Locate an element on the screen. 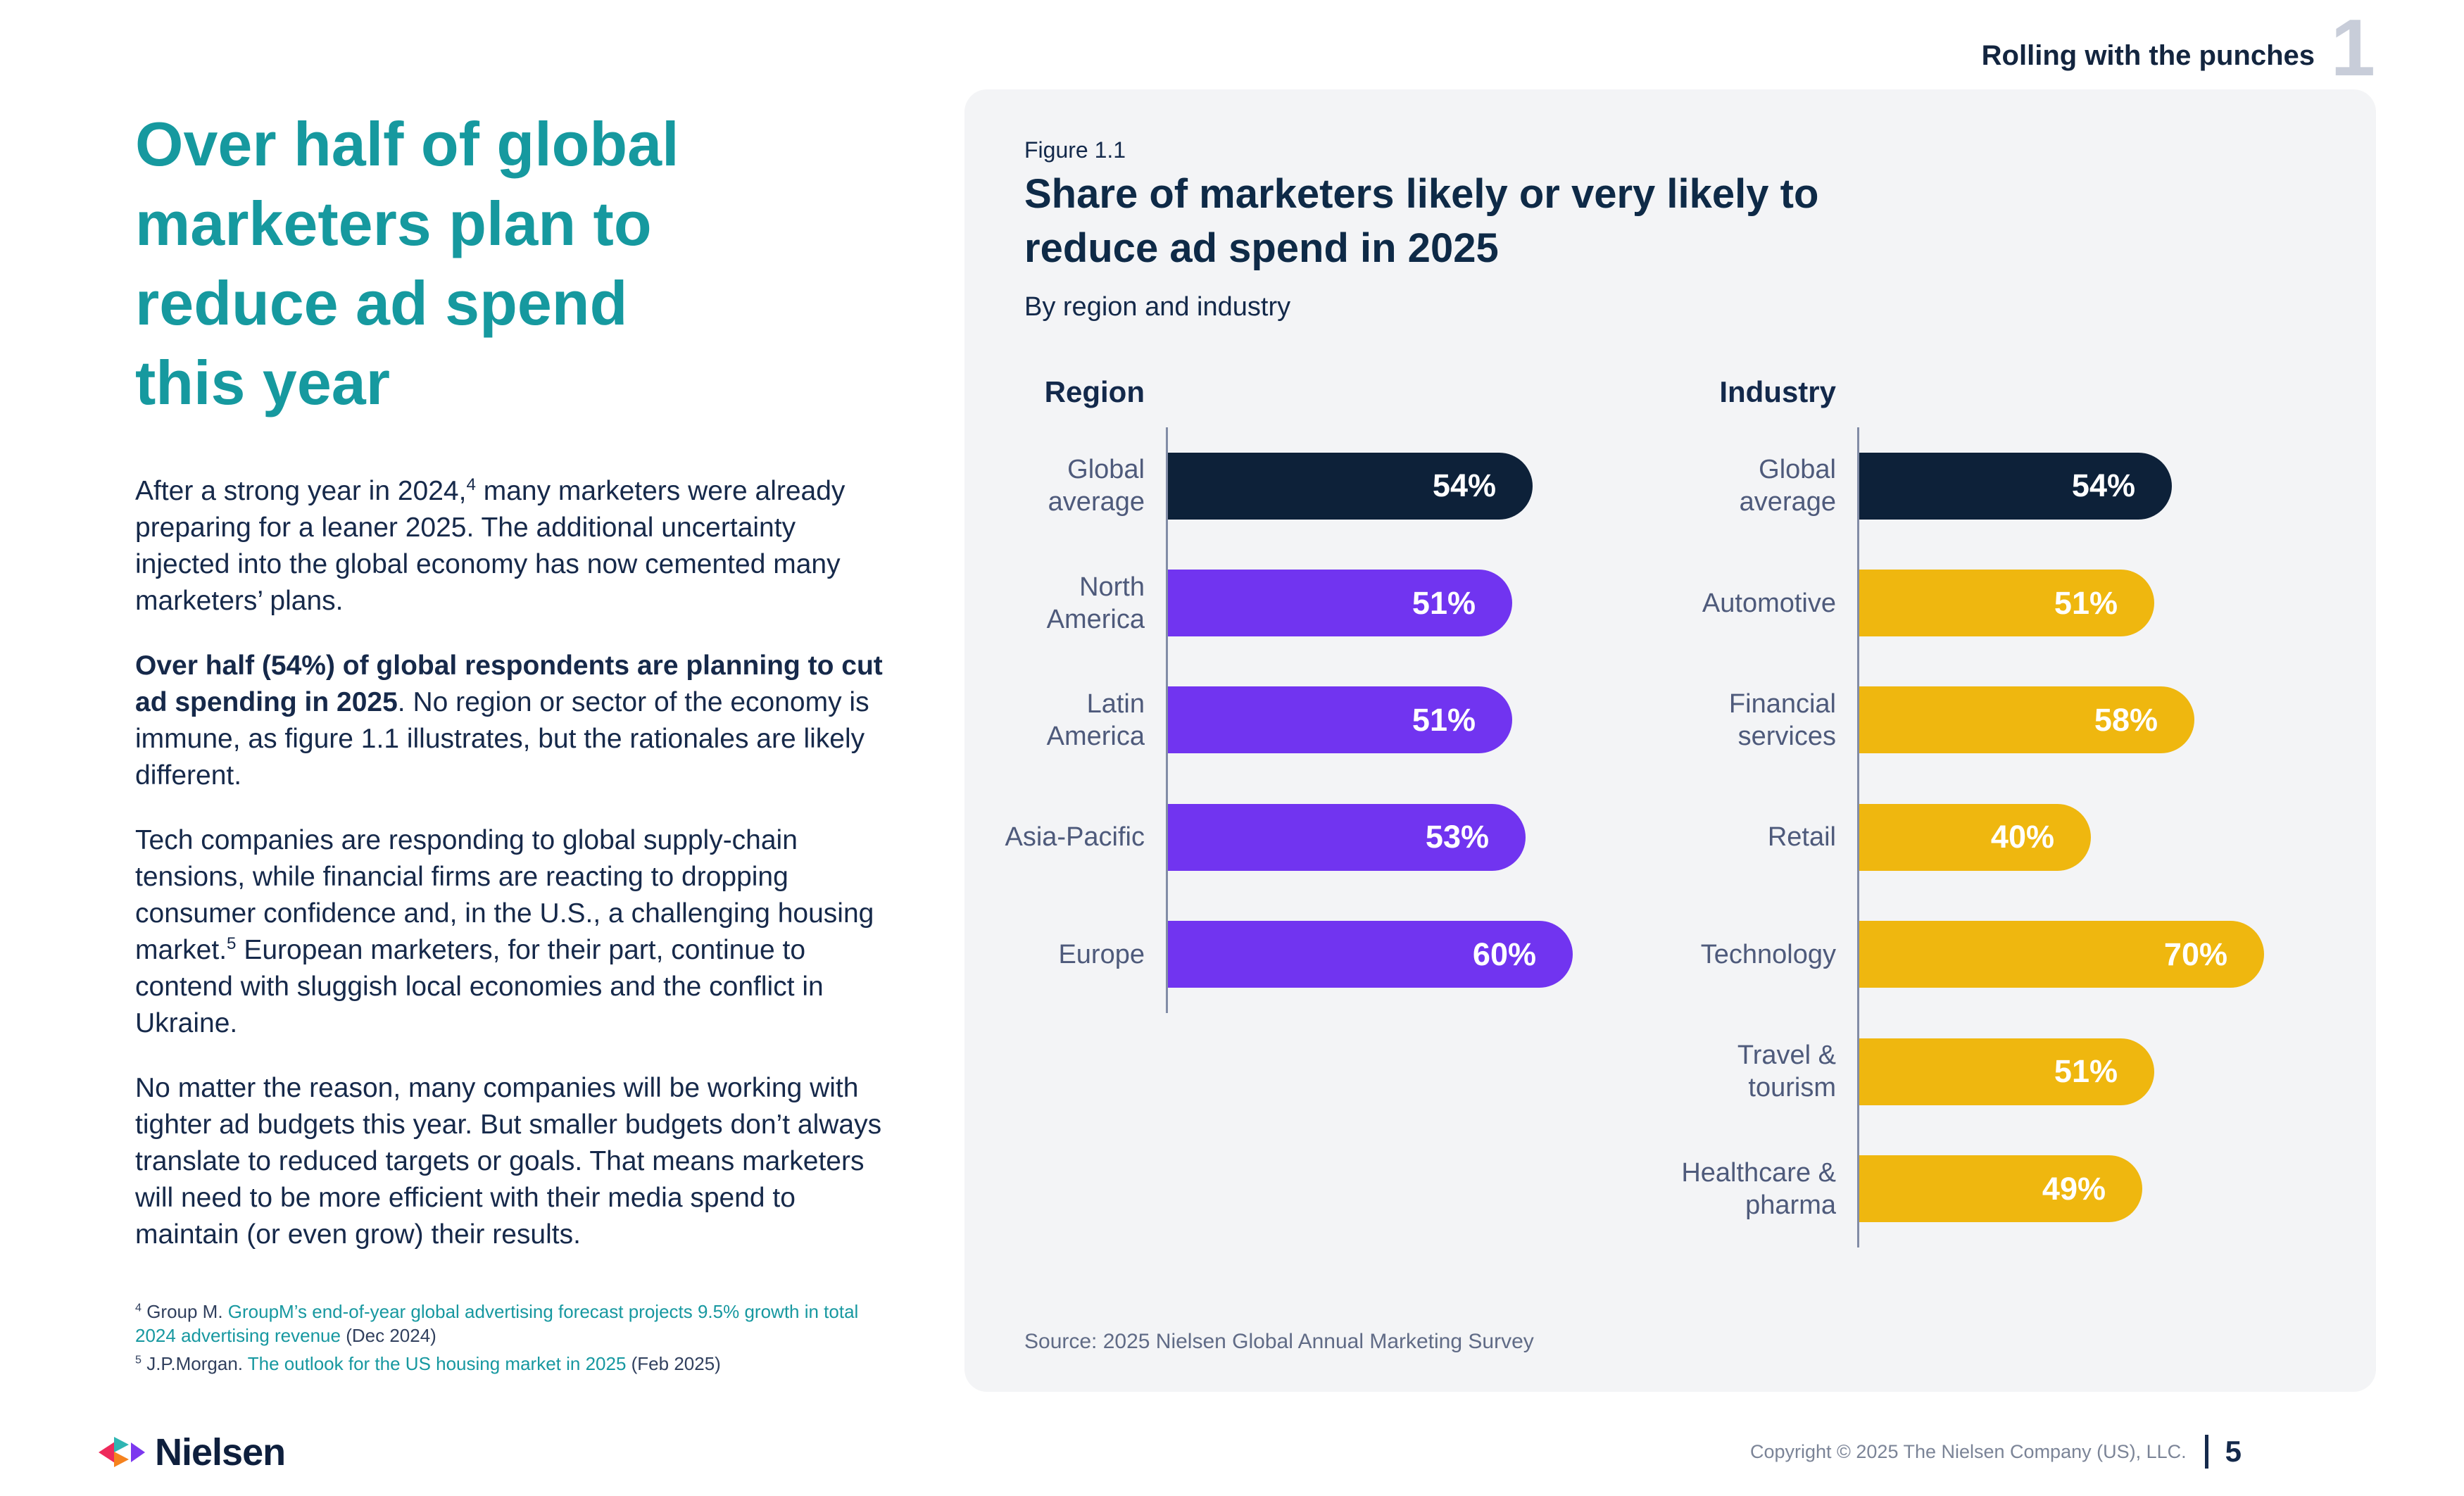  bar-track: 70% is located at coordinates (2112, 954).